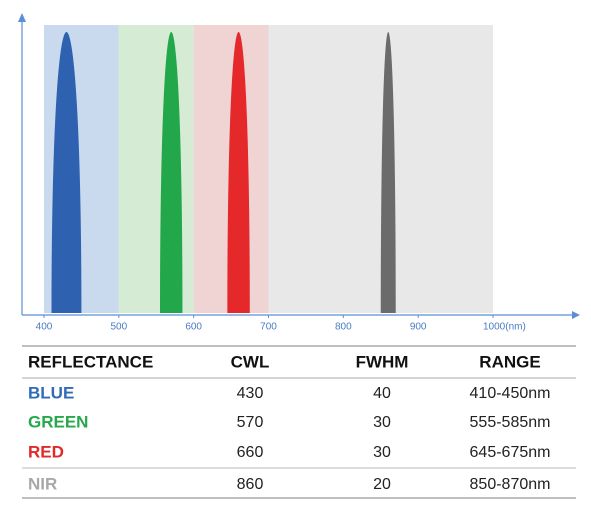 This screenshot has height=528, width=591. What do you see at coordinates (382, 393) in the screenshot?
I see `fwhm-cell: 40` at bounding box center [382, 393].